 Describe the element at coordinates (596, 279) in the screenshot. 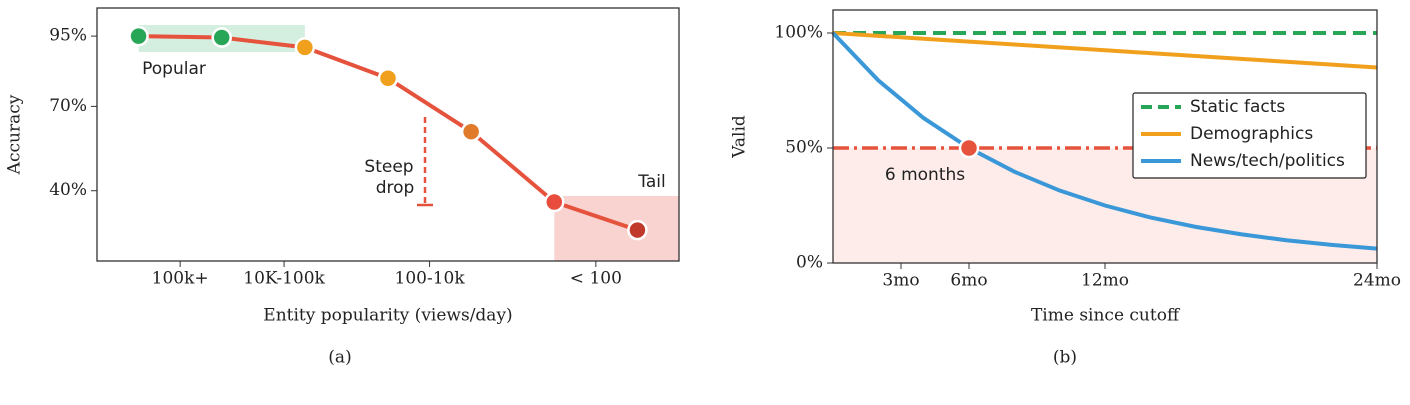

I see `x-tick-label: < 100` at that location.